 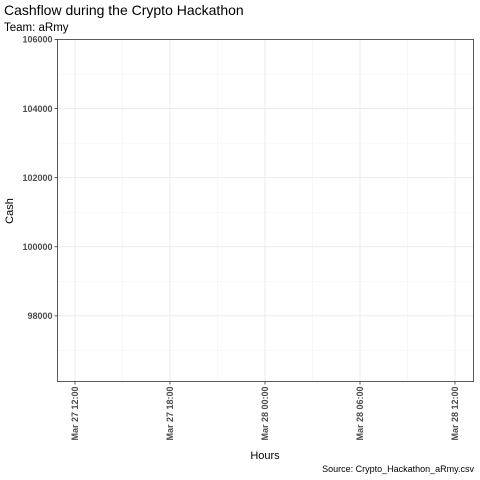 I want to click on y-axis: 98000 100000 102000 104000 106000, so click(x=40, y=178).